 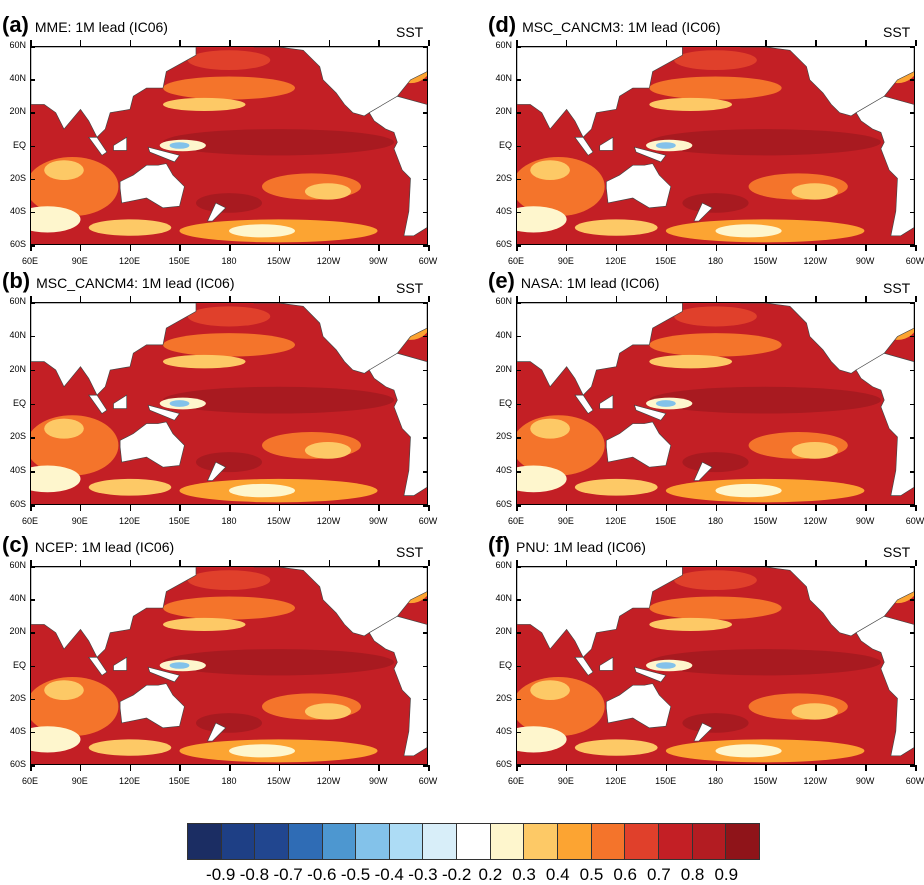 What do you see at coordinates (503, 368) in the screenshot?
I see `y-tick-label: 20N` at bounding box center [503, 368].